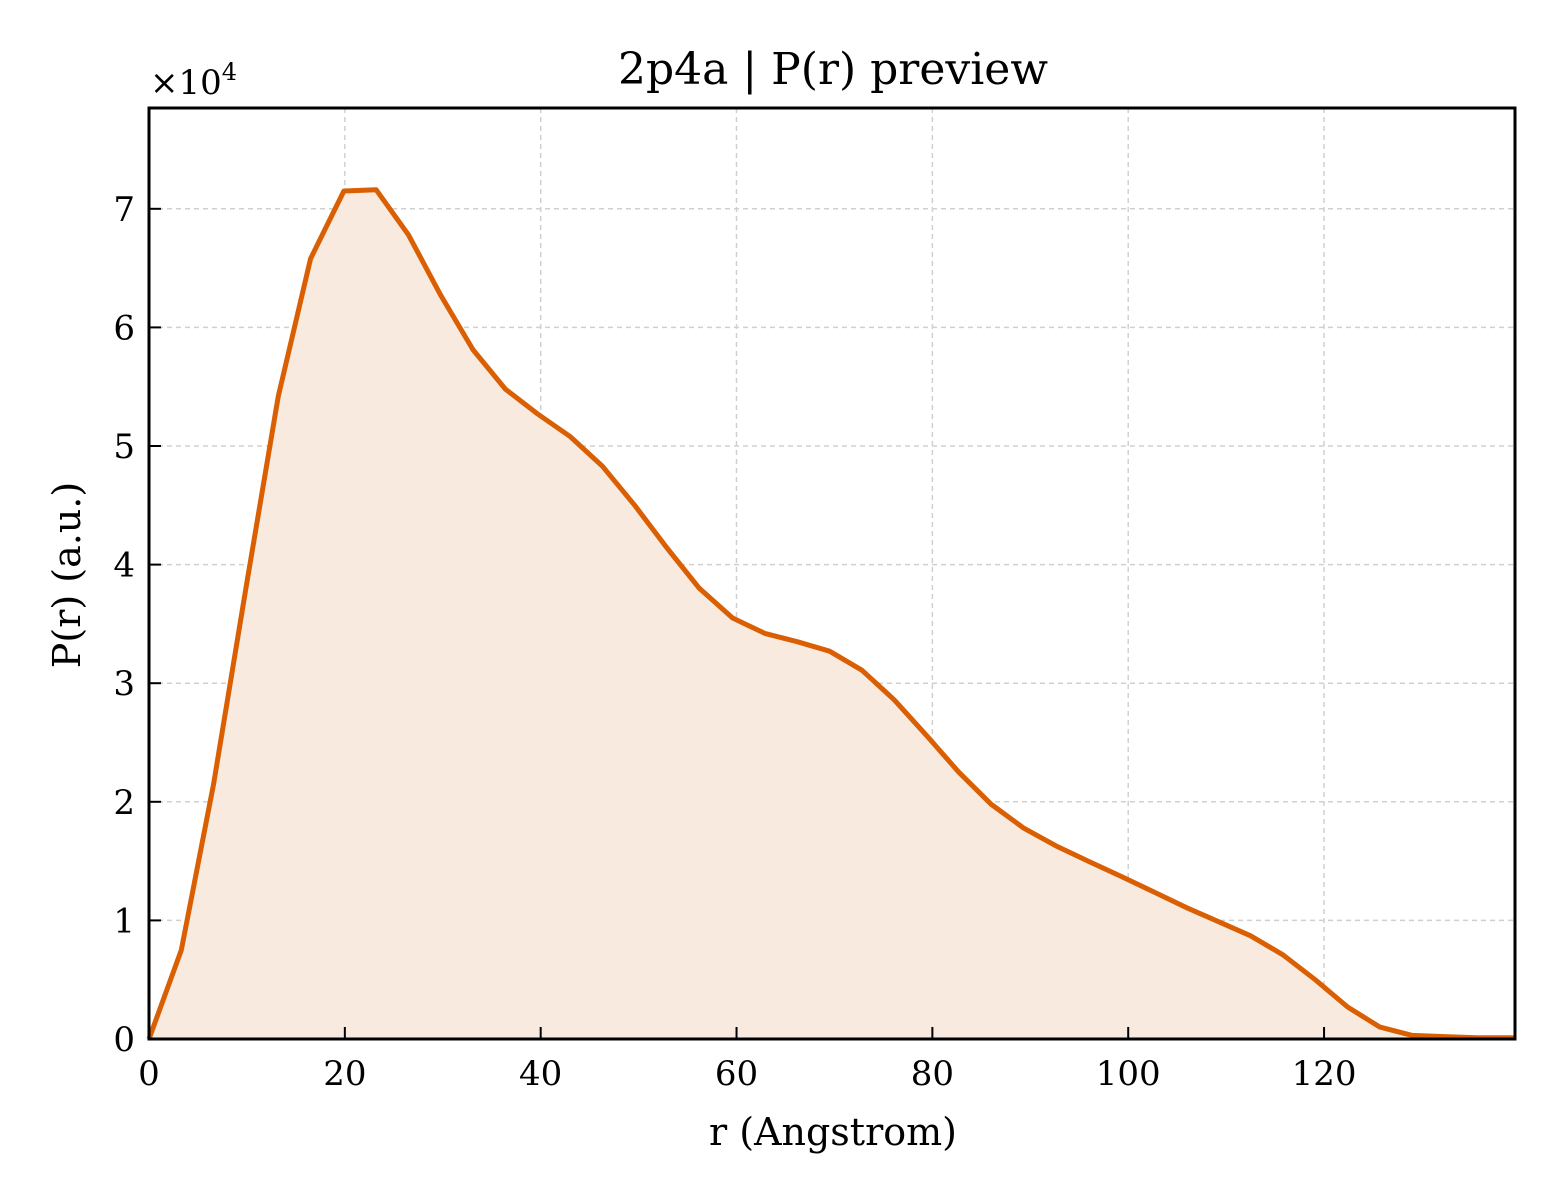  I want to click on y-axis-scale-multiplier: ×10⁴, so click(193, 80).